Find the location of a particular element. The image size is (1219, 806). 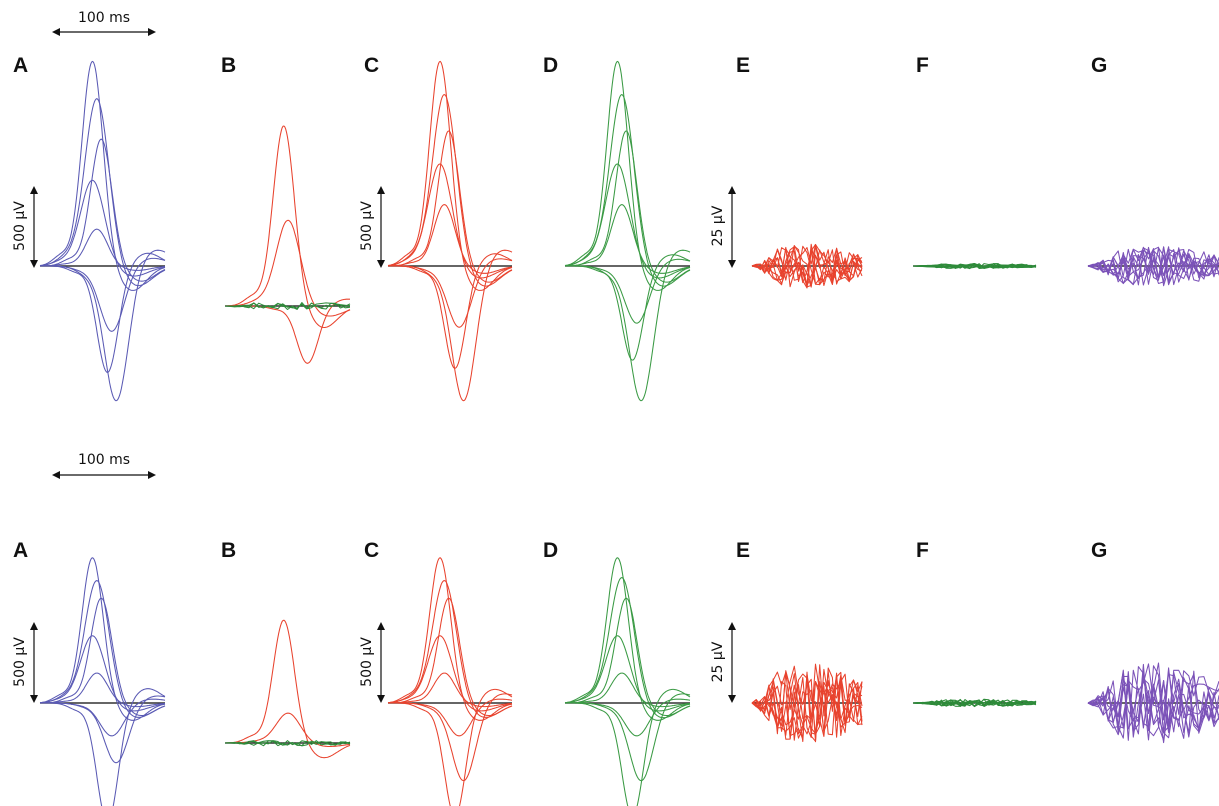

voltage-scale-bar-e-bottom: 25 µV is located at coordinates (723, 662).